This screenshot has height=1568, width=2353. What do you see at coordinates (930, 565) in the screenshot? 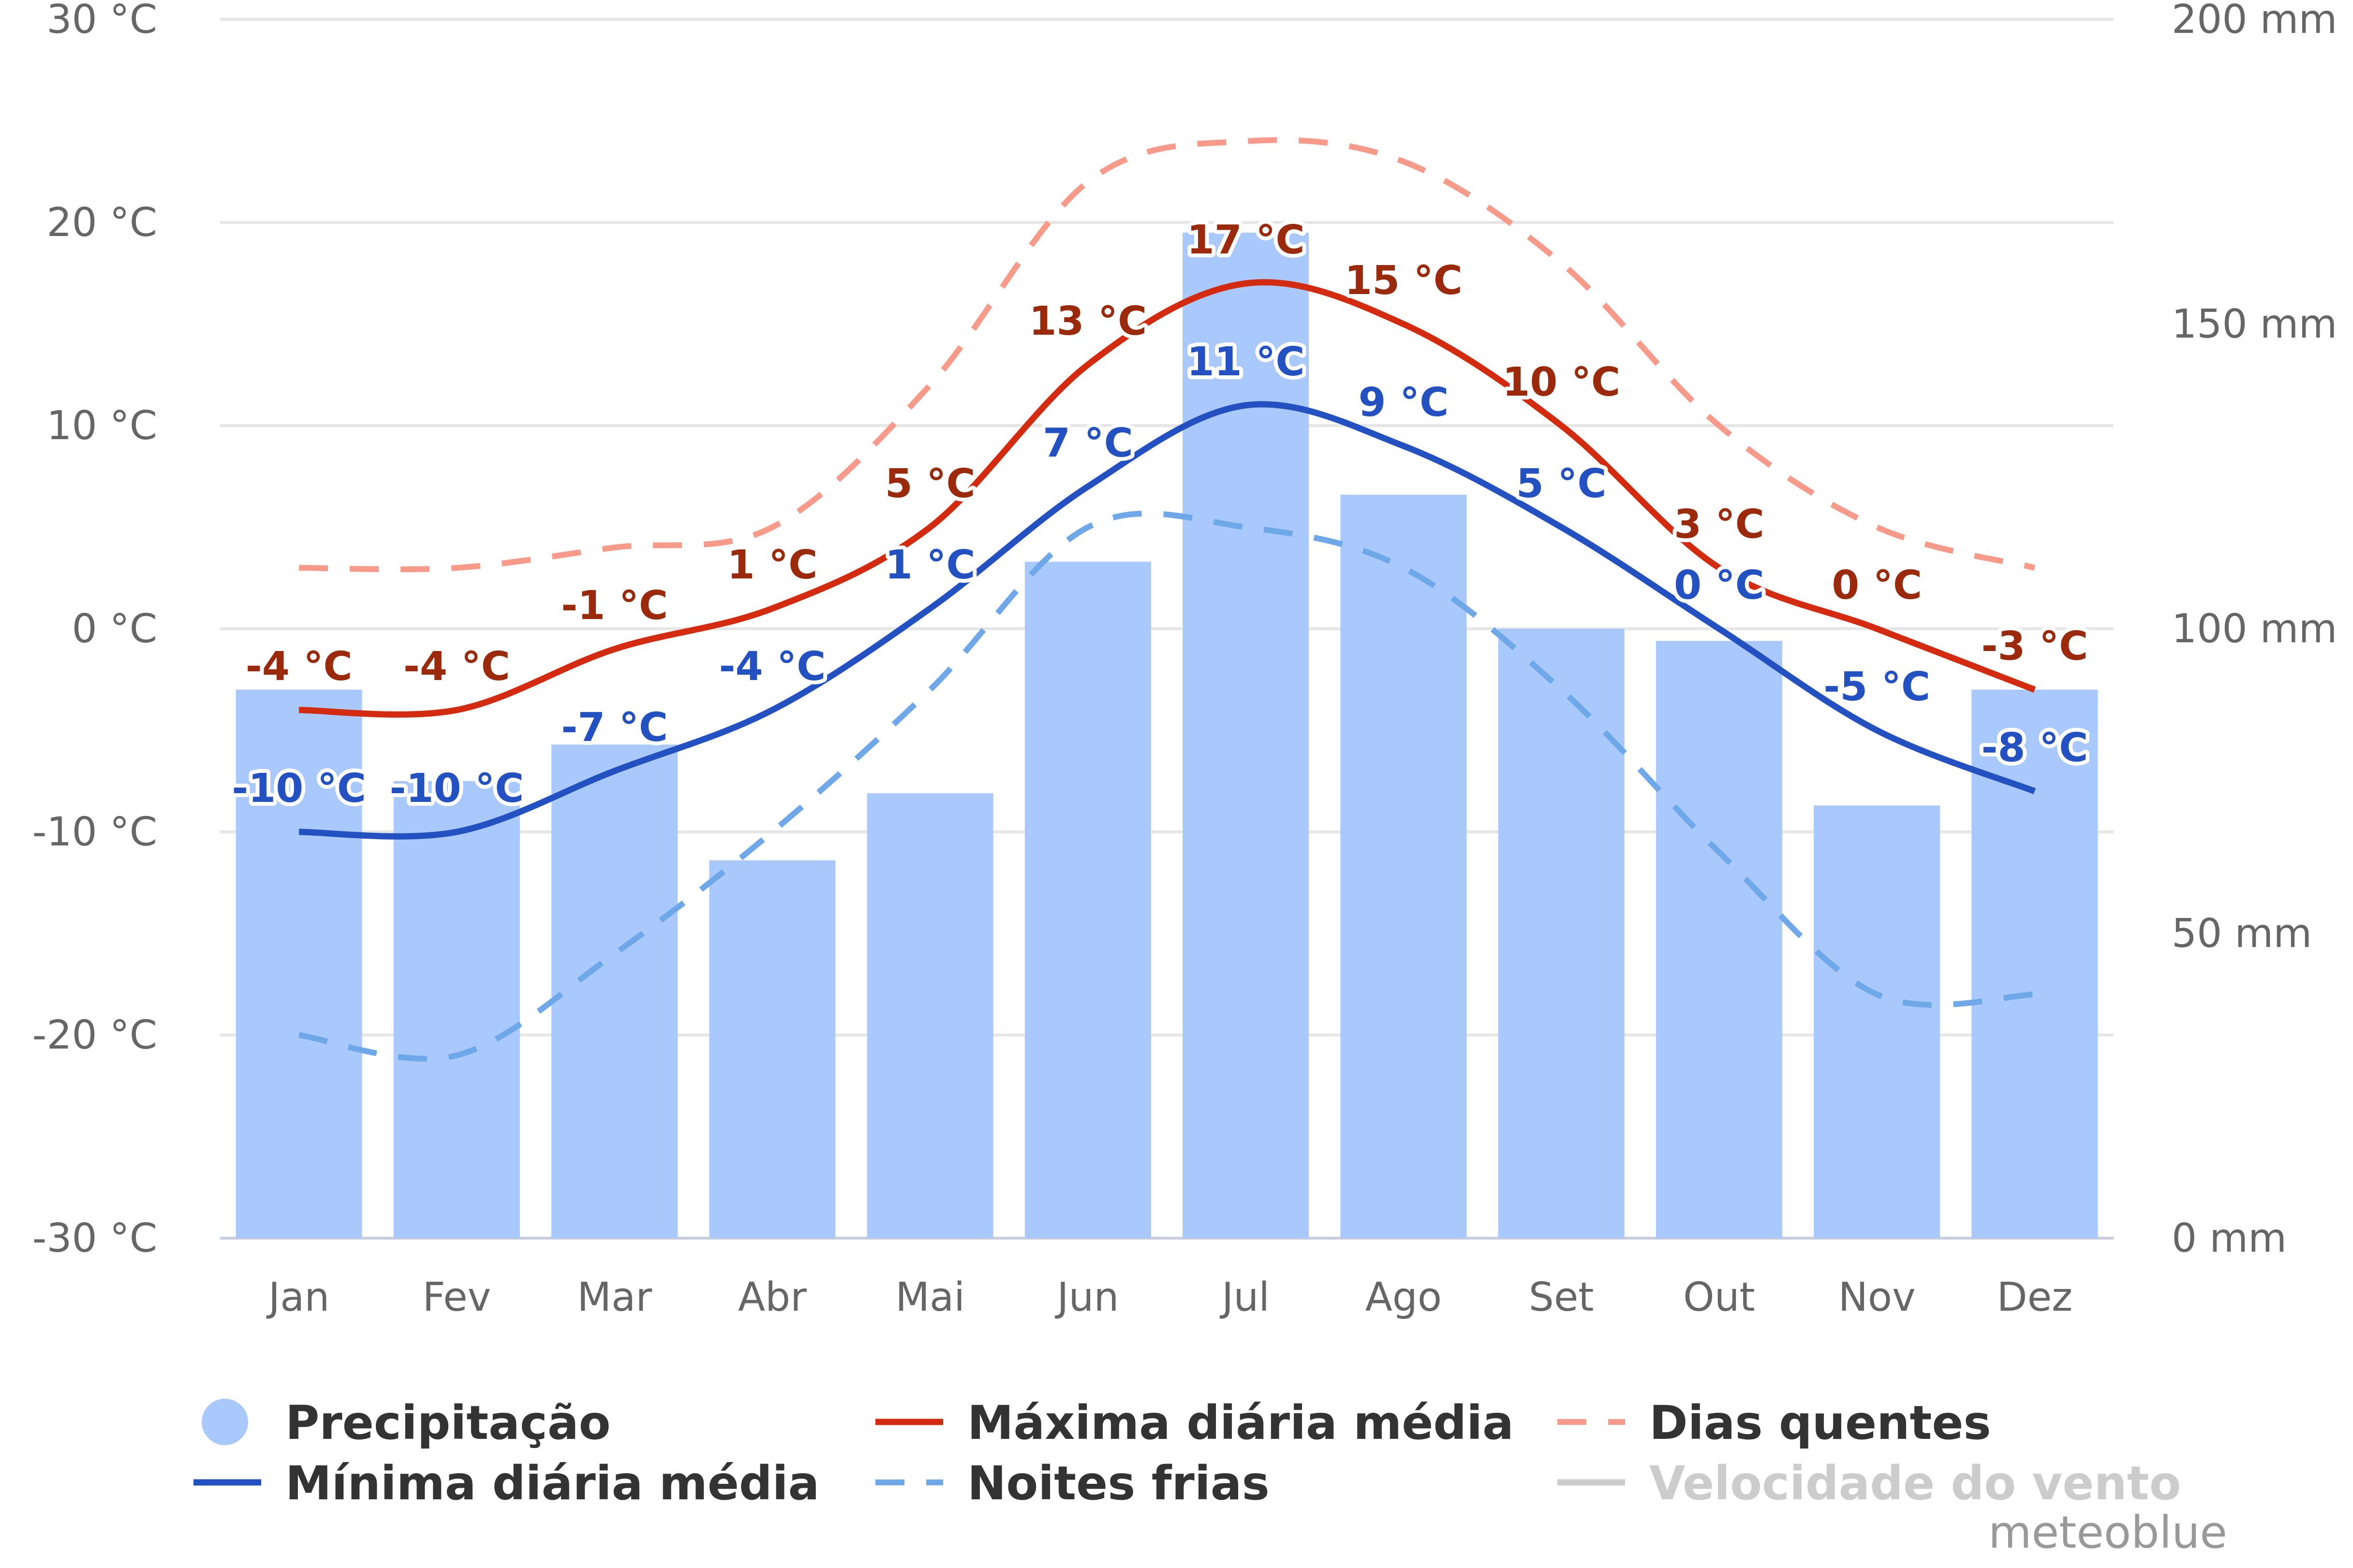
I see `data-label-minima-diaria-media: 1 °C` at bounding box center [930, 565].